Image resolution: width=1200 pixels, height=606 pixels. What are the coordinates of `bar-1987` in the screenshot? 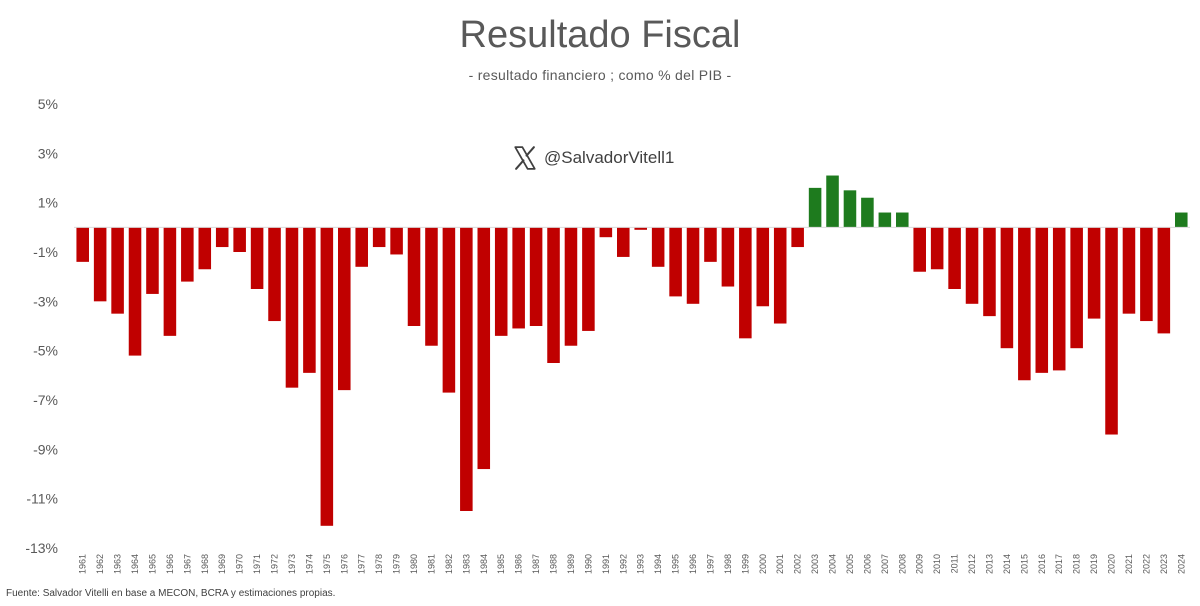 It's located at (536, 276).